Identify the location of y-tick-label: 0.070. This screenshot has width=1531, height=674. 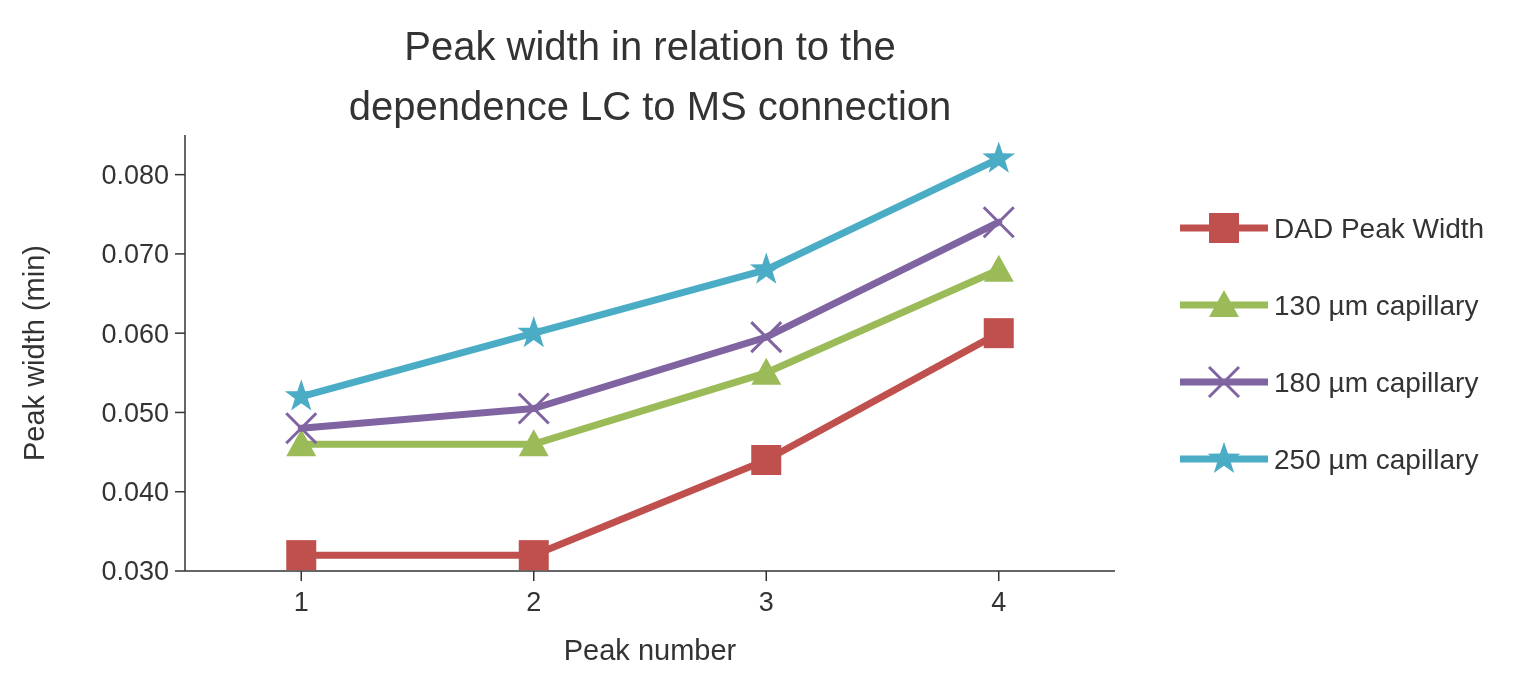
(135, 254).